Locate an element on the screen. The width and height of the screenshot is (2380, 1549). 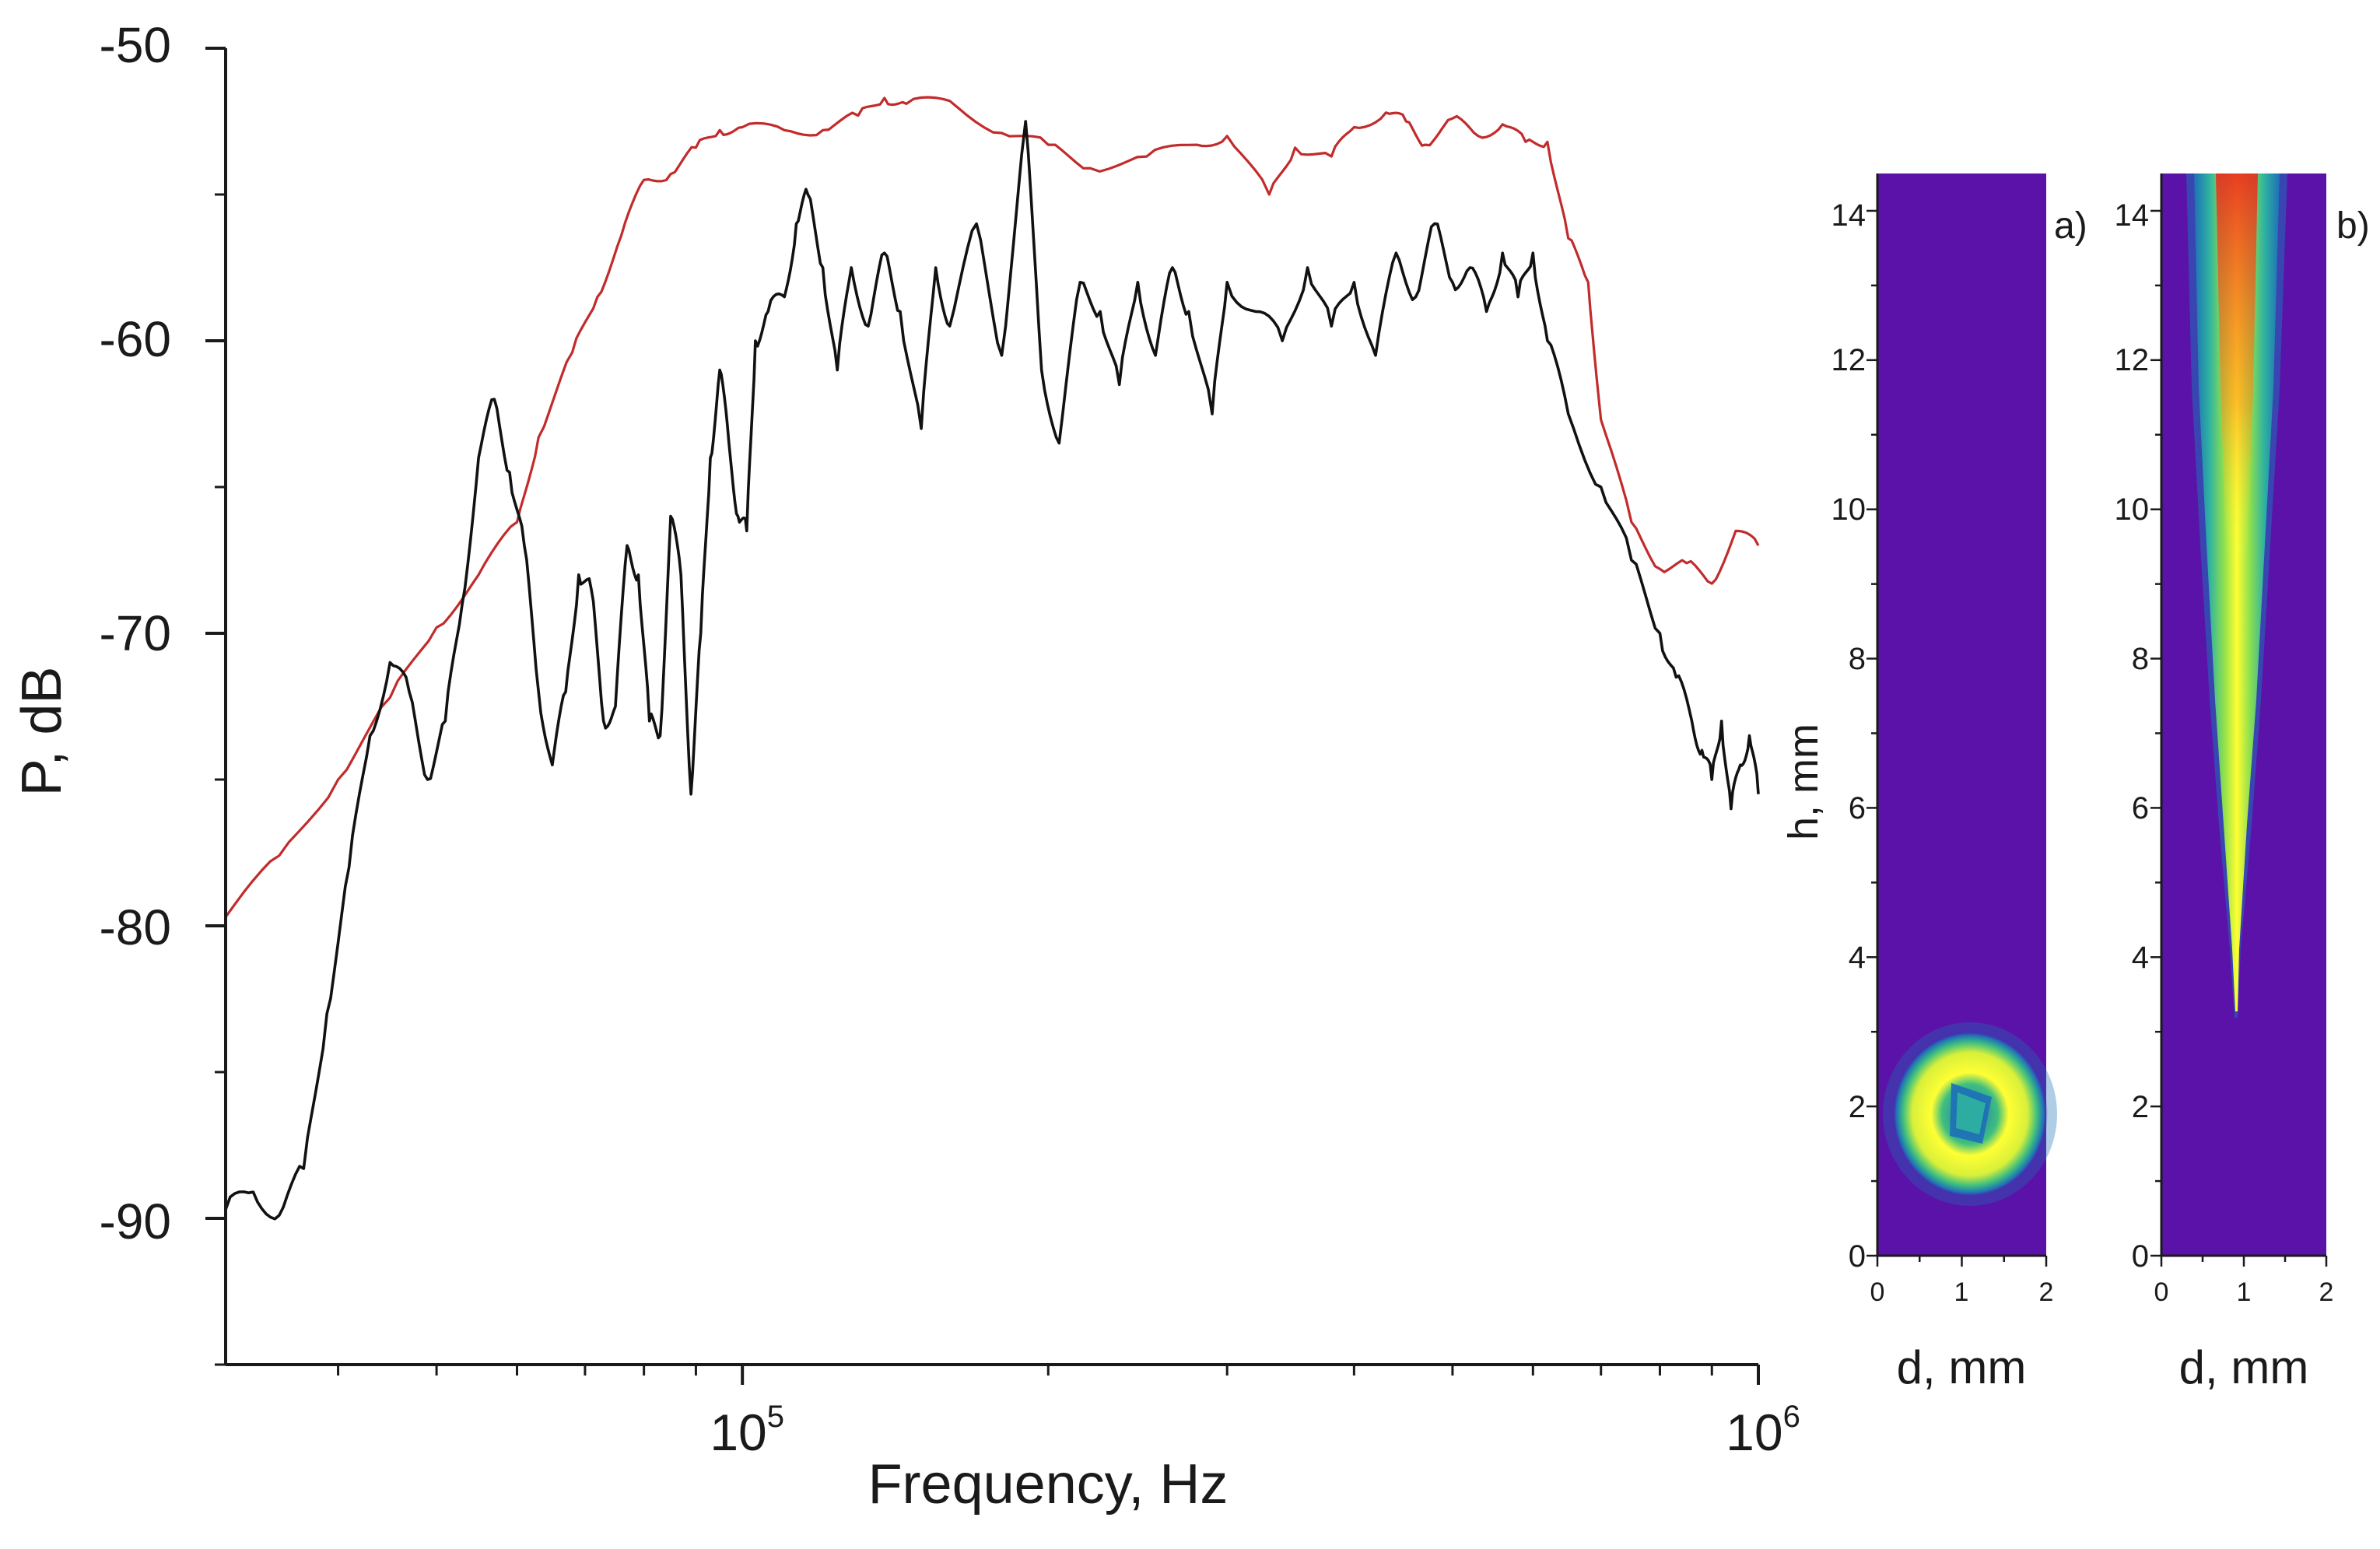
heatmap-b-plume-core is located at coordinates (2237, 366).